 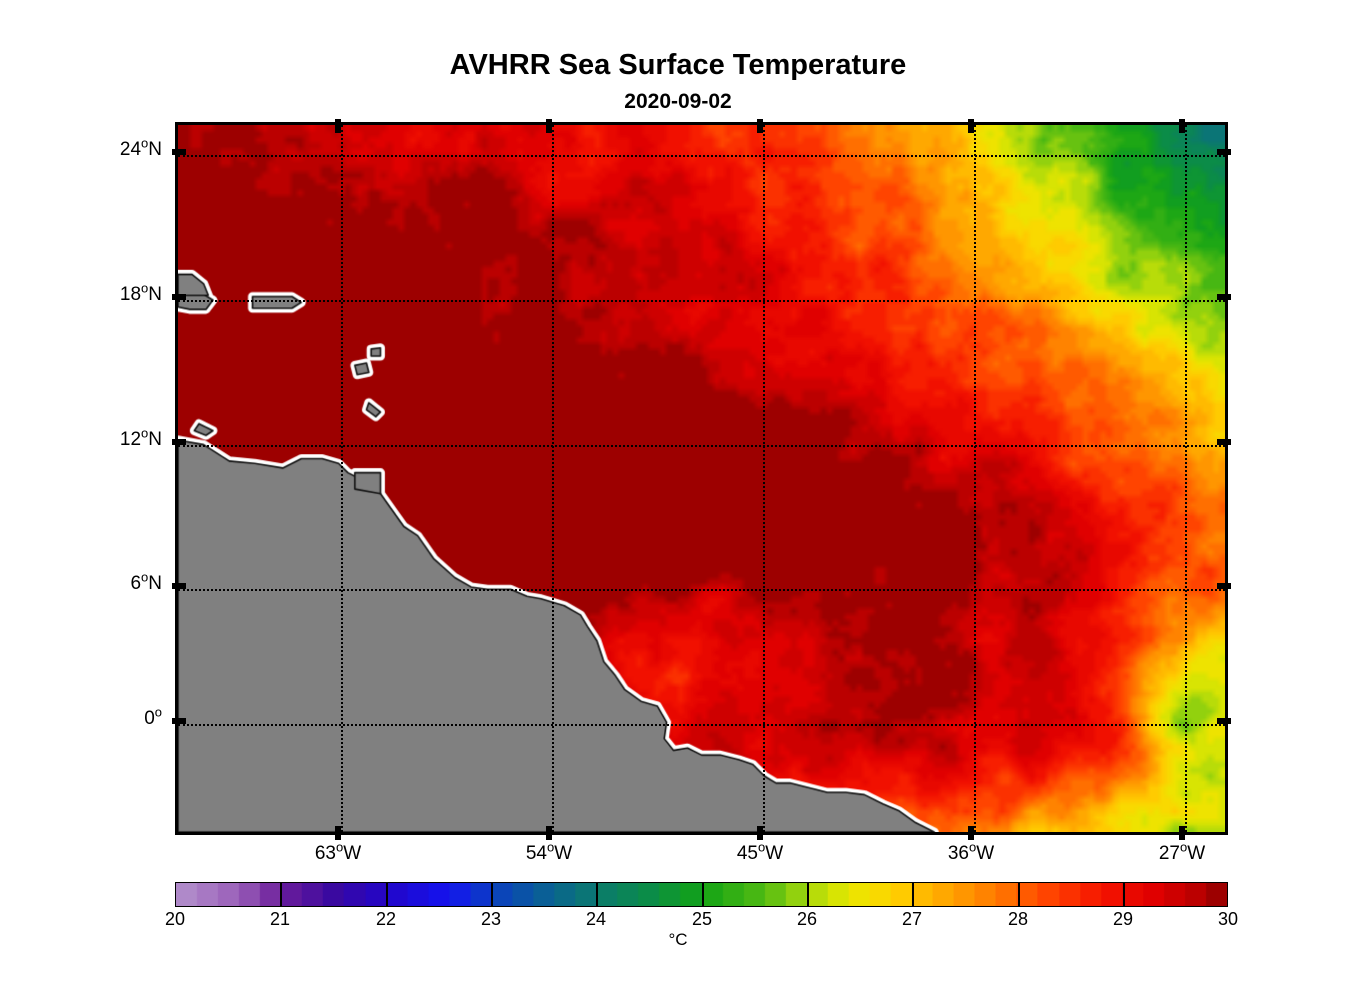 I want to click on axis-label-lat-0: 0o, so click(x=153, y=716).